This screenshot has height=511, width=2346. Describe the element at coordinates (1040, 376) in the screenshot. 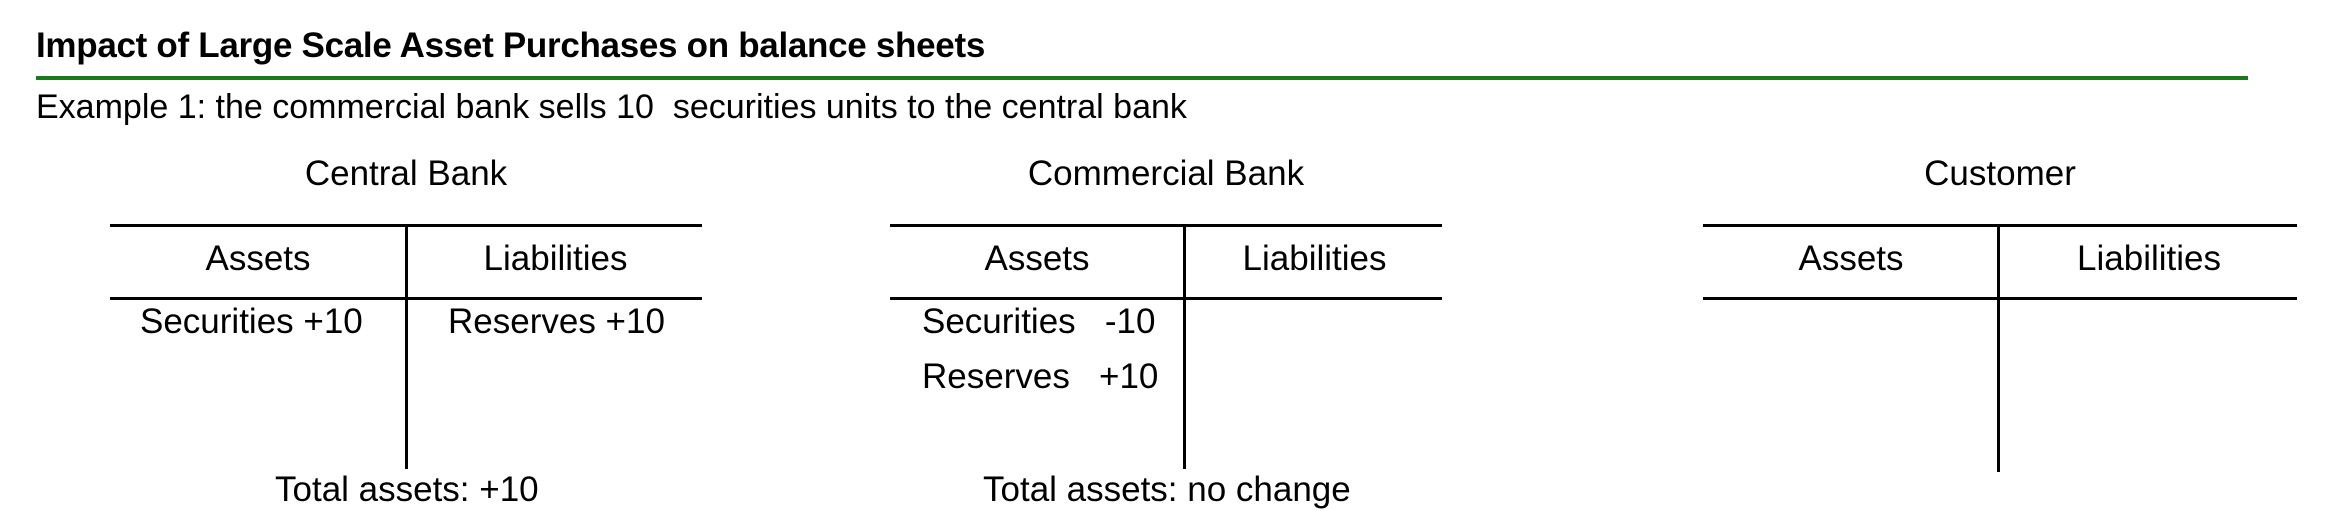

I see `asset-entry: Reserves +10` at that location.